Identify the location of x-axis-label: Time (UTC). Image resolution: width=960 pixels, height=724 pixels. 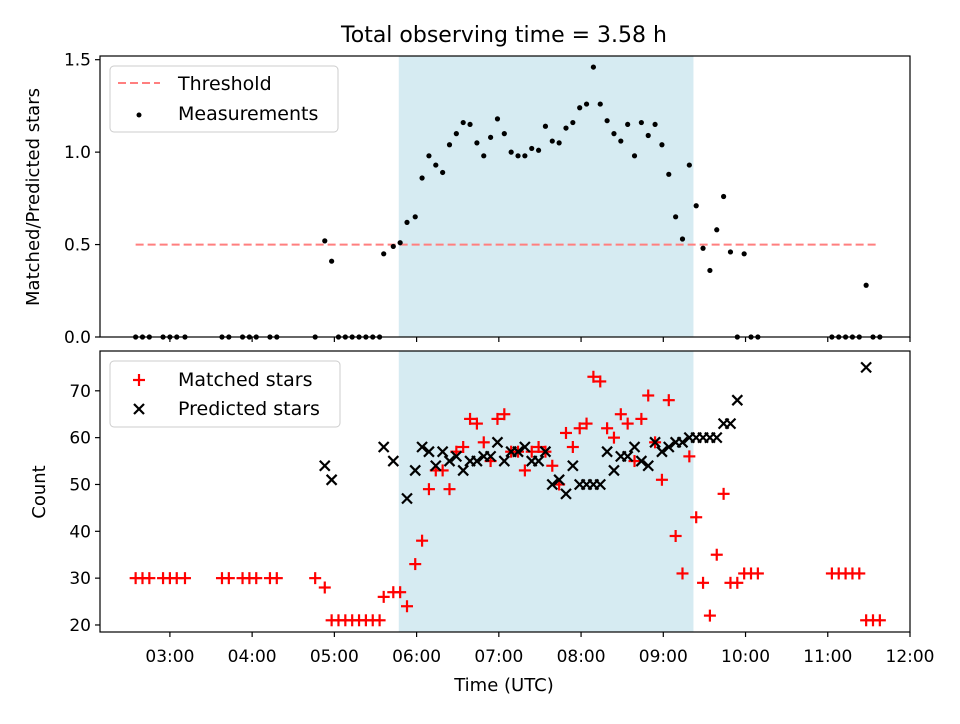
(503, 685).